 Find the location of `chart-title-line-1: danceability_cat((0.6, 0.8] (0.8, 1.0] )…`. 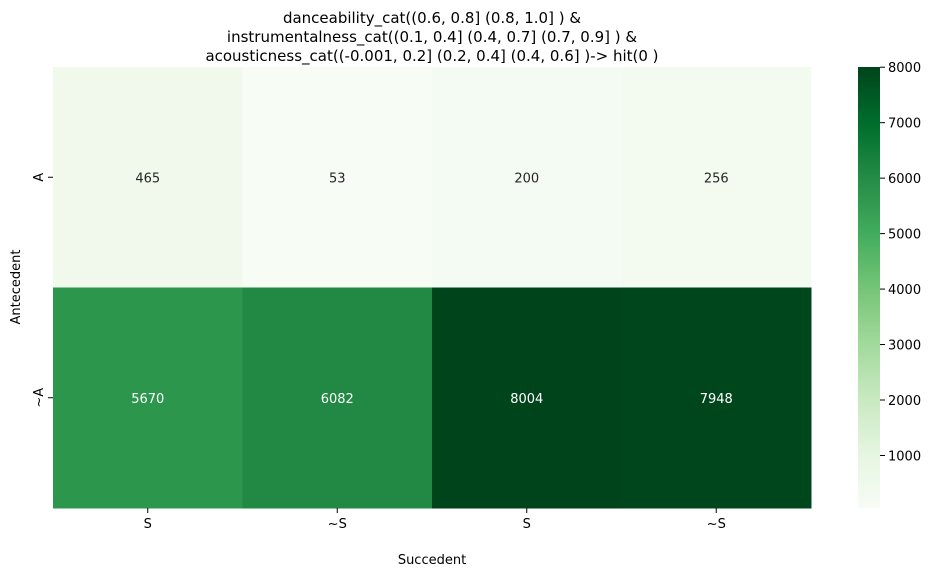

chart-title-line-1: danceability_cat((0.6, 0.8] (0.8, 1.0] )… is located at coordinates (432, 18).